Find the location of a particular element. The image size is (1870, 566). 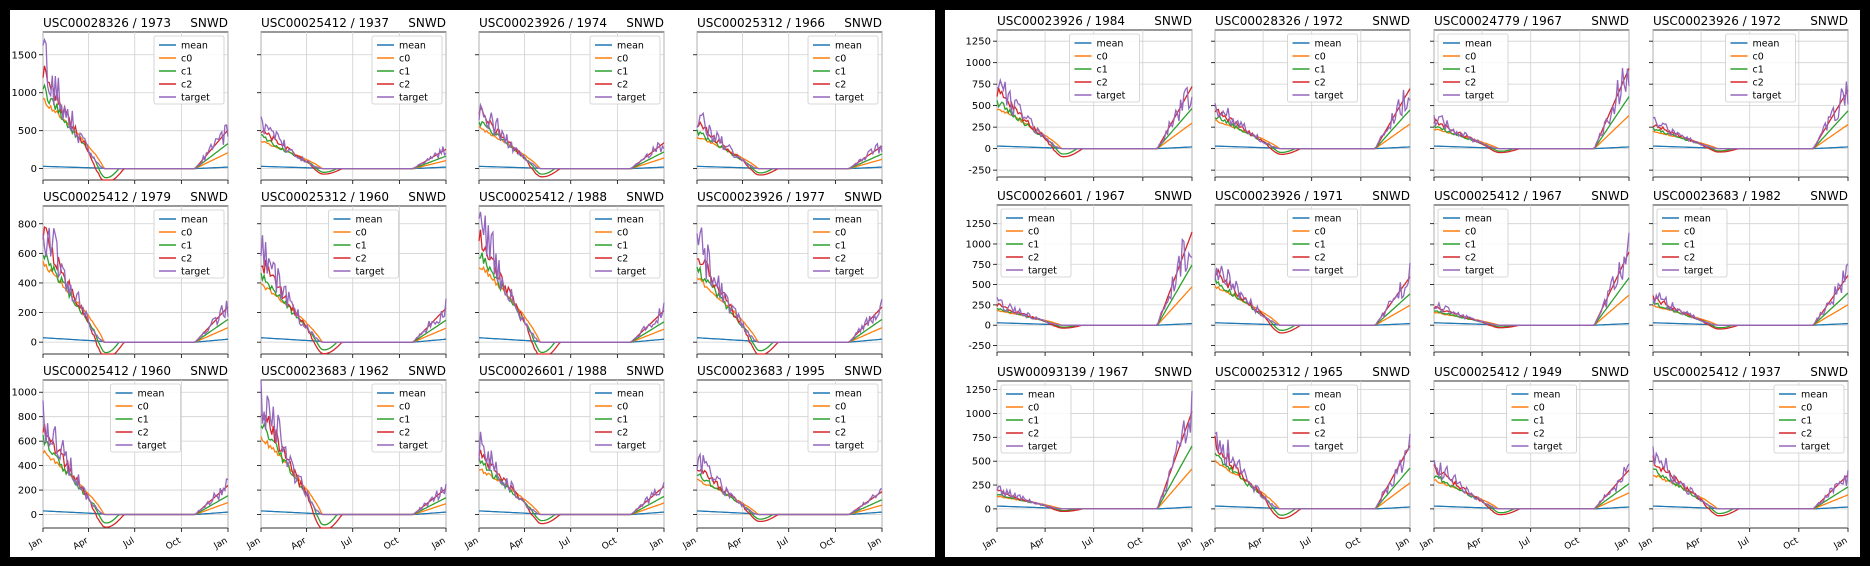

subplot-title: USC00025412 / 1949 is located at coordinates (1498, 372).